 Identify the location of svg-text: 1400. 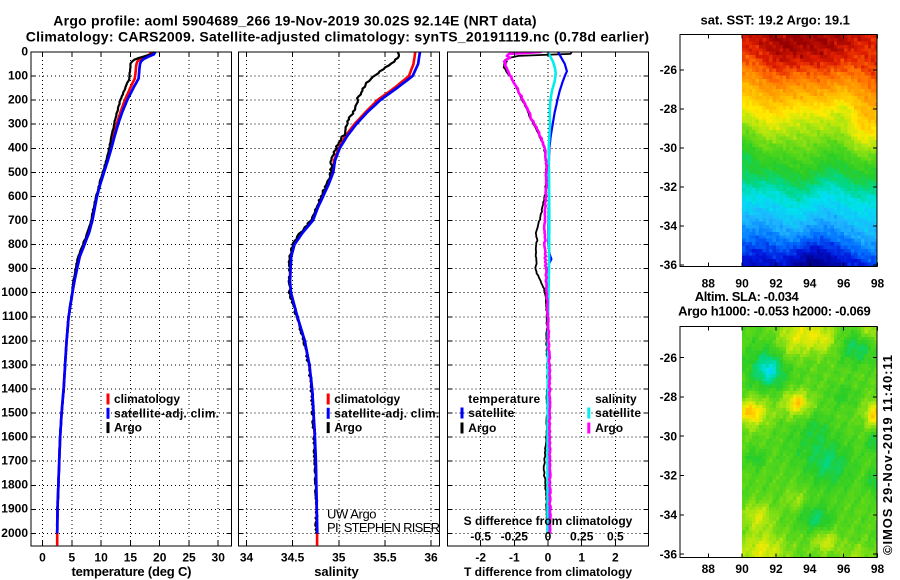
(14, 388).